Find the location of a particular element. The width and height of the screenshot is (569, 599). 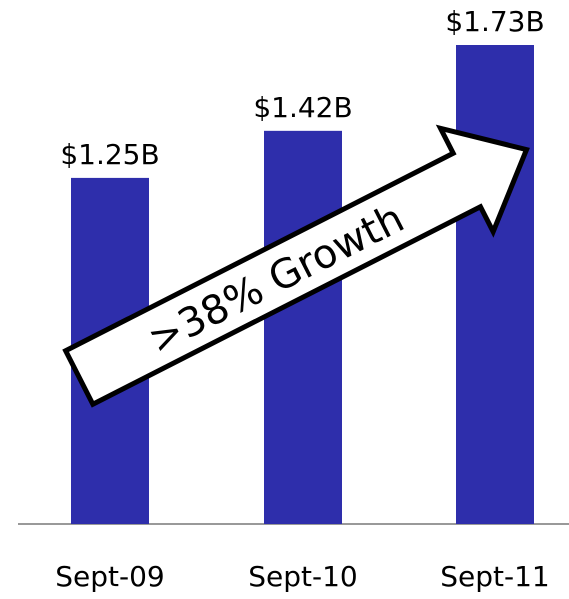

x-tick-label: Sept-10 is located at coordinates (302, 576).